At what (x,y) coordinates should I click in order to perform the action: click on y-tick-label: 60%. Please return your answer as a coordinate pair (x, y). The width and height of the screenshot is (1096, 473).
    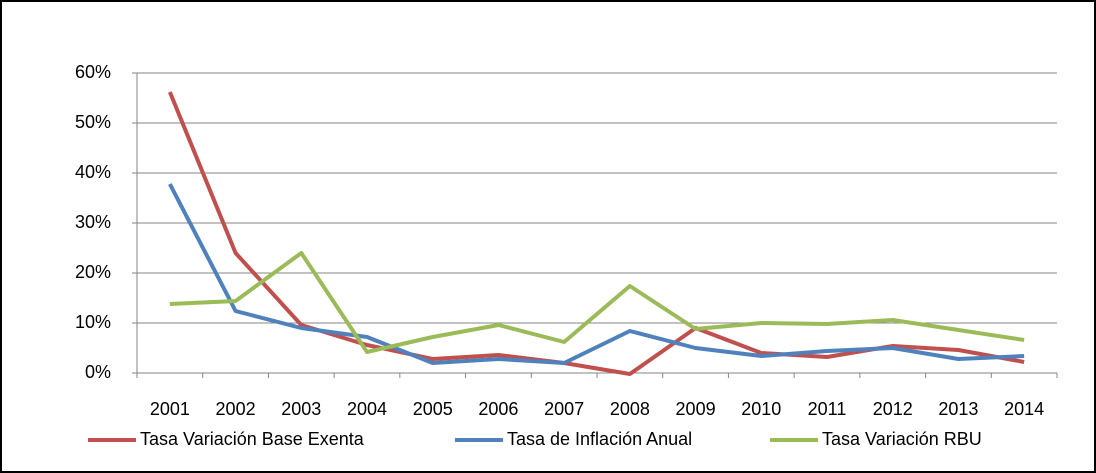
    Looking at the image, I should click on (93, 72).